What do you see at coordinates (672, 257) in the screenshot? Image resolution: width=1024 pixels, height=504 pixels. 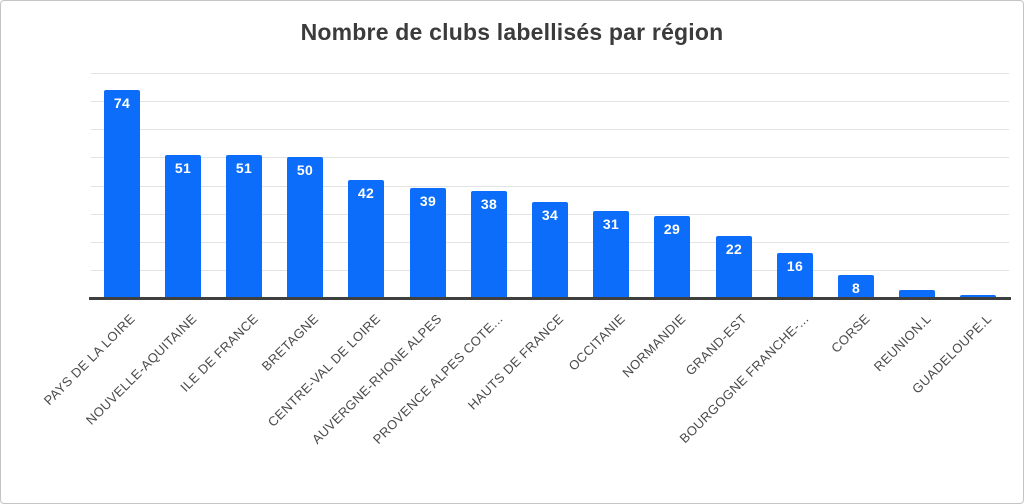 I see `bar-normandie` at bounding box center [672, 257].